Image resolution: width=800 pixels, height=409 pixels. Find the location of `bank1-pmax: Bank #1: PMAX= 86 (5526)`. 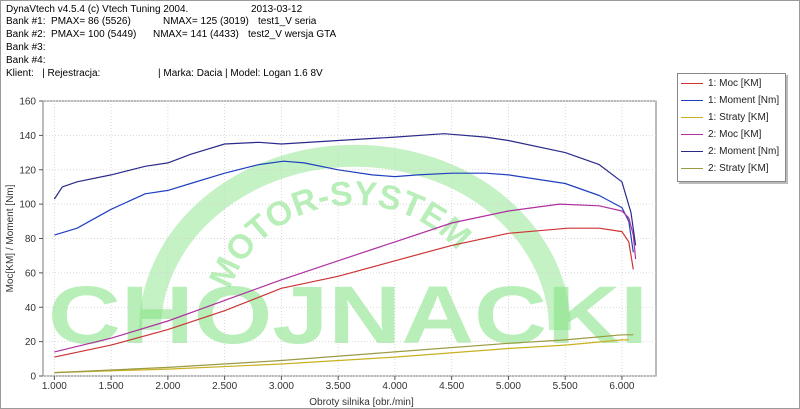

bank1-pmax: Bank #1: PMAX= 86 (5526) is located at coordinates (68, 21).